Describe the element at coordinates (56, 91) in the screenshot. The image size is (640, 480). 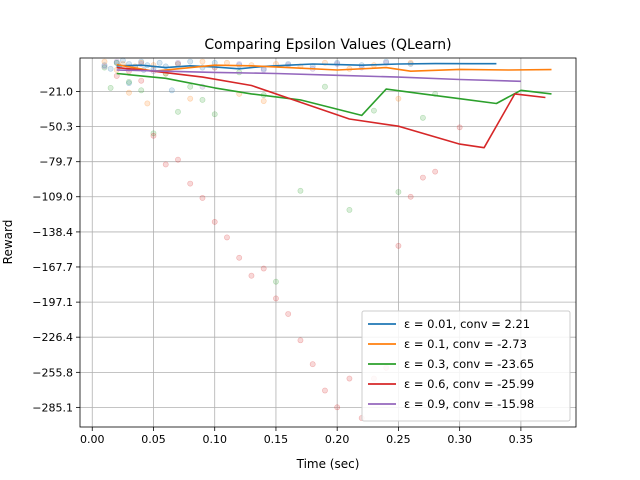
I see `y-tick-label: −21.0` at that location.